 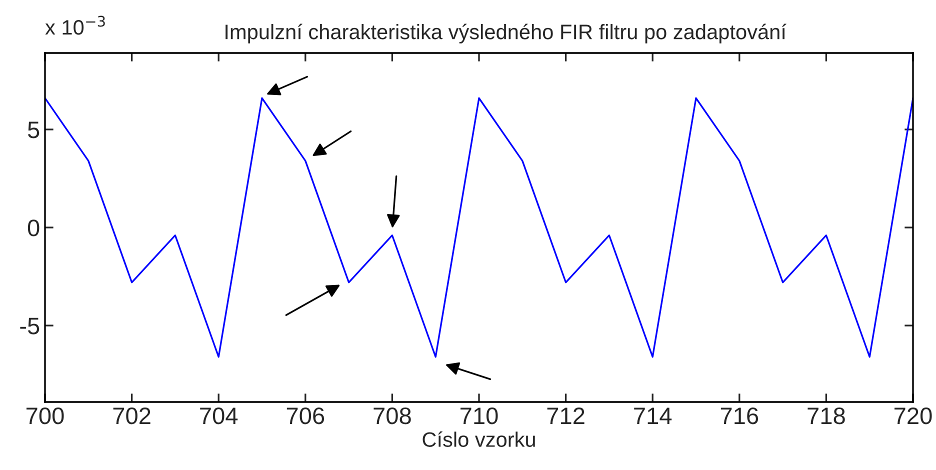 I want to click on x-tick-label: 716, so click(x=739, y=415).